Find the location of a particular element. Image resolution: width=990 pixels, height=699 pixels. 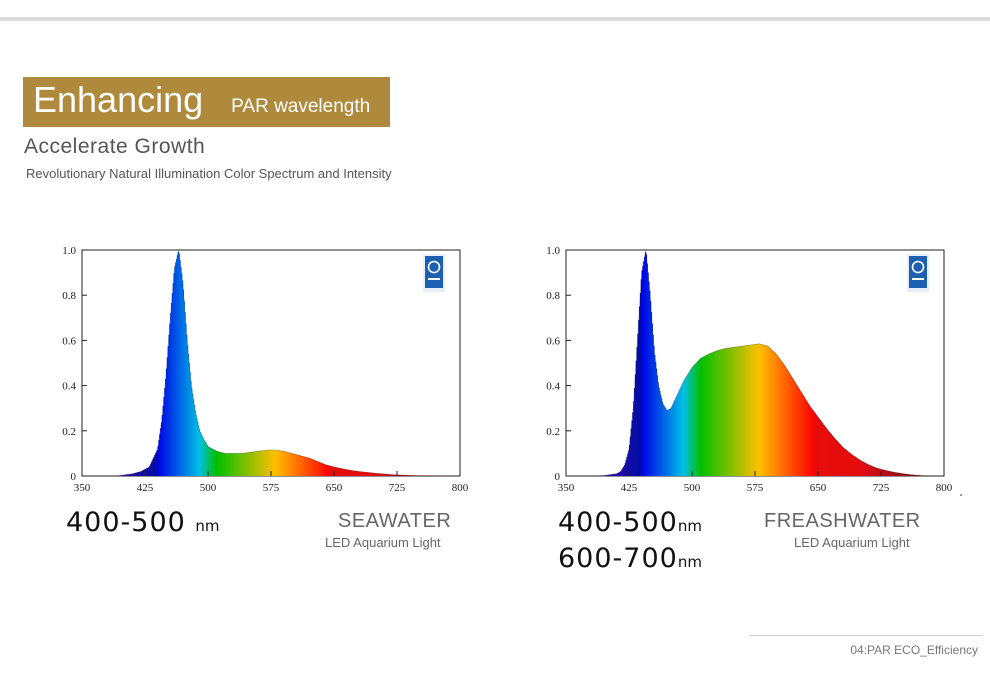

x-tick-label: 650 is located at coordinates (818, 488).